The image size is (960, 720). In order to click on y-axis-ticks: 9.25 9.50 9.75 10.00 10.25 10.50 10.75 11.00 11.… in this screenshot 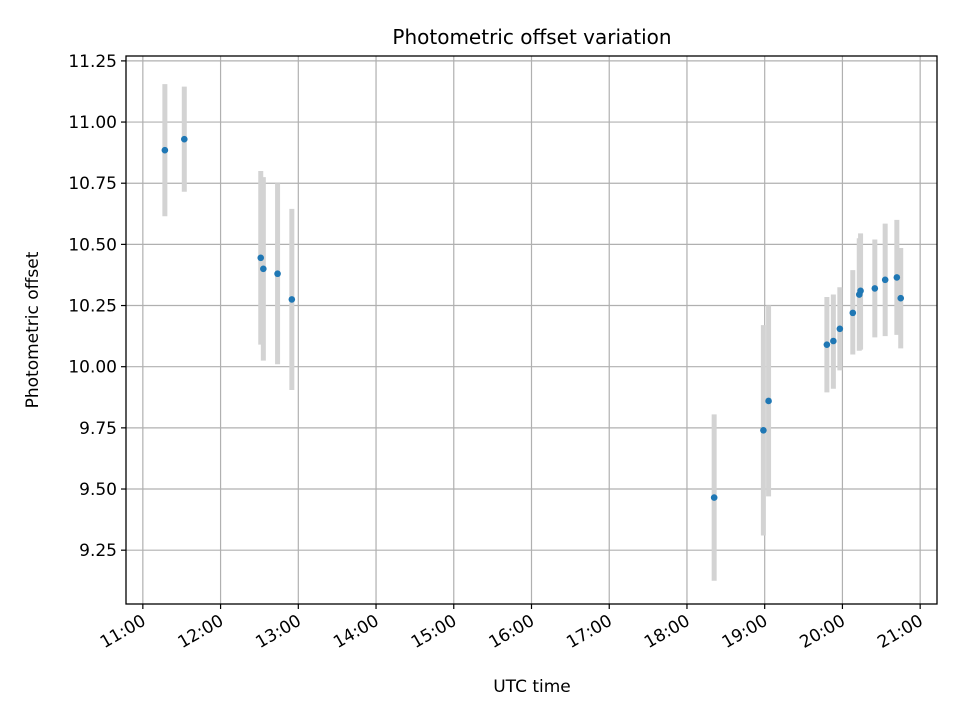, I will do `click(97, 306)`.